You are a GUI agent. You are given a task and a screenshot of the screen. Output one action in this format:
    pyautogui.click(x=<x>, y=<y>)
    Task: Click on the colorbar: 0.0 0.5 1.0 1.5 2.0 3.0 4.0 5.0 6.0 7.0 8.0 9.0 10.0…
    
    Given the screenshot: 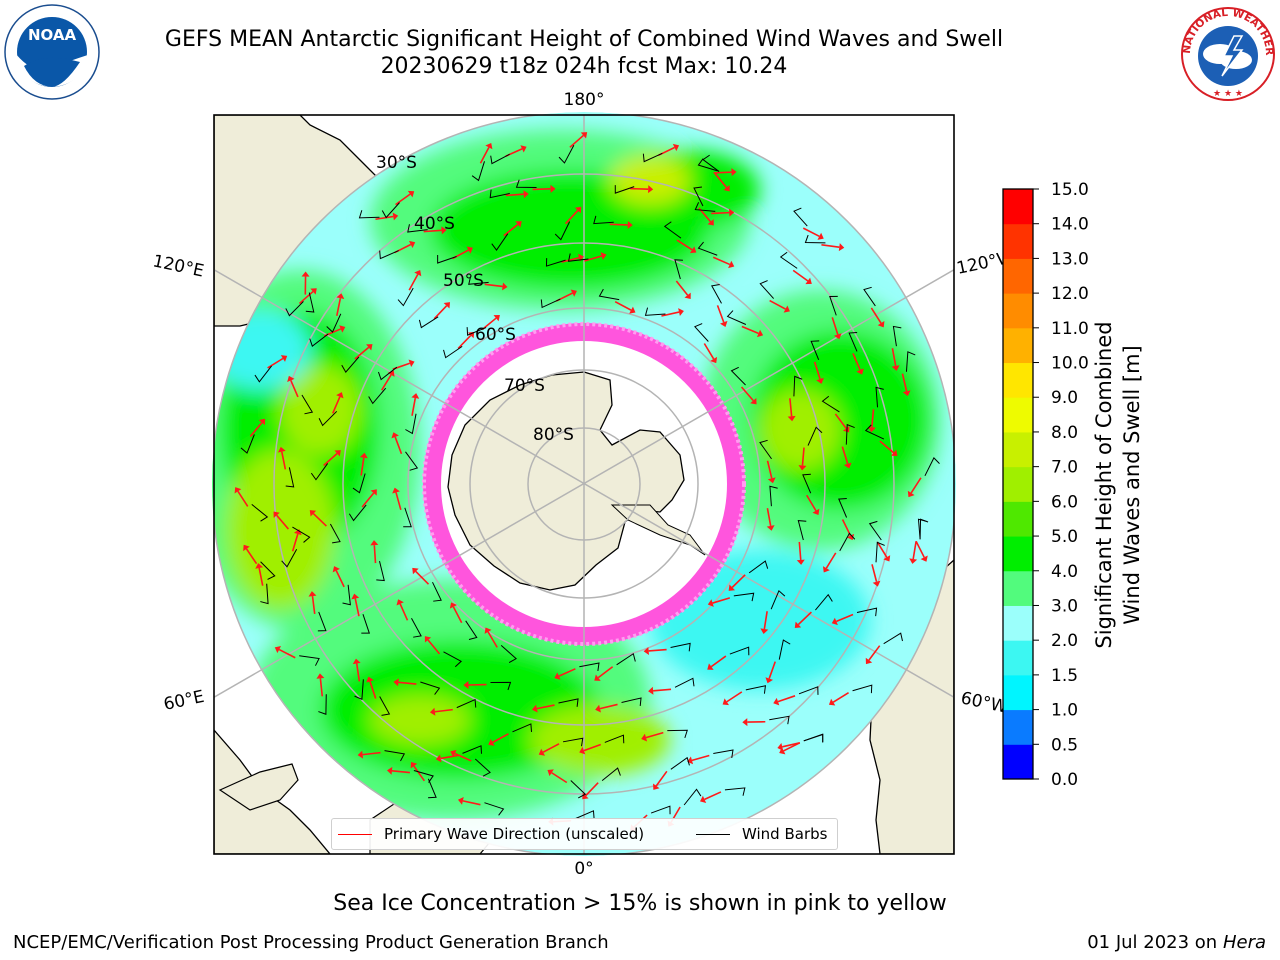 What is the action you would take?
    pyautogui.click(x=1045, y=485)
    